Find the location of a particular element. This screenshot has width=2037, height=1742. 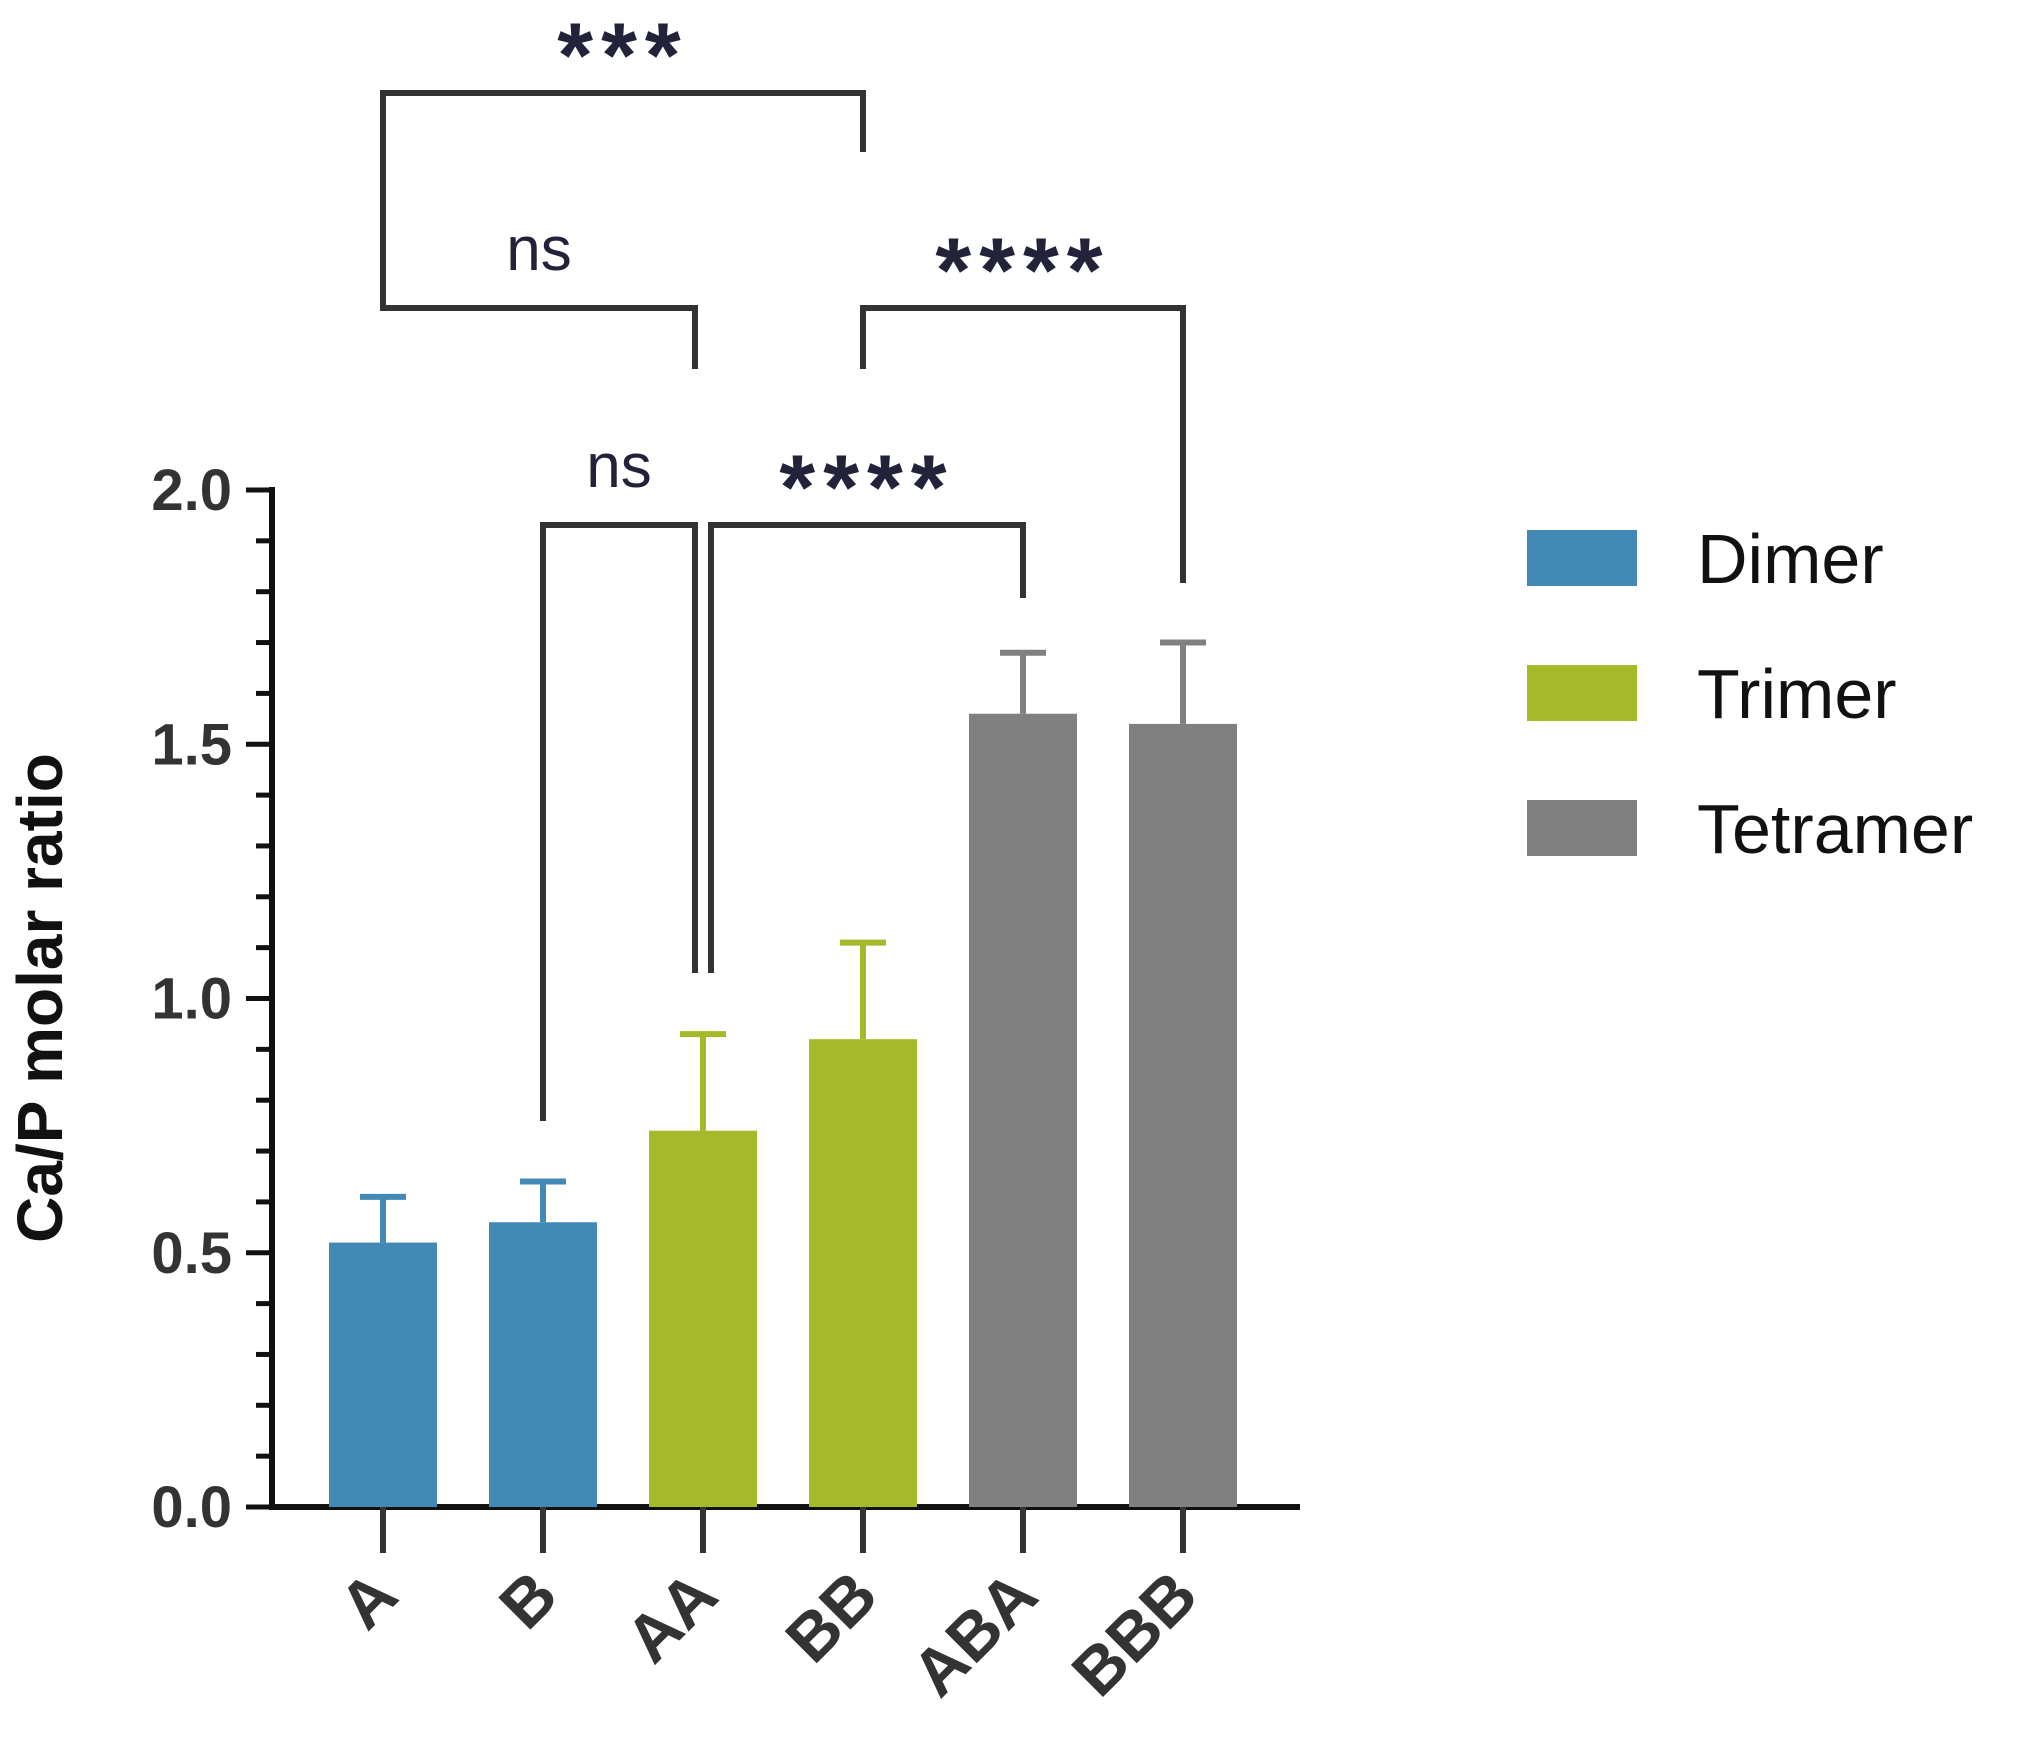

y-tick-label: 0.0 is located at coordinates (191, 1507).